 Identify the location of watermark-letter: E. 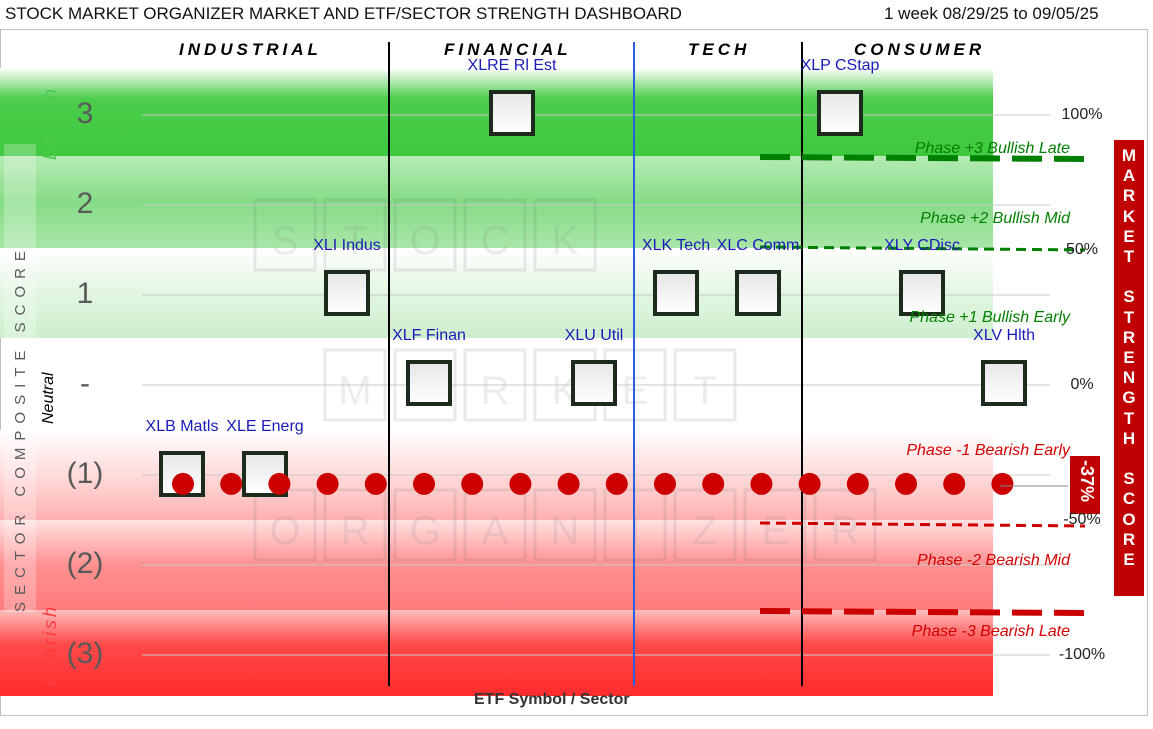
(775, 531).